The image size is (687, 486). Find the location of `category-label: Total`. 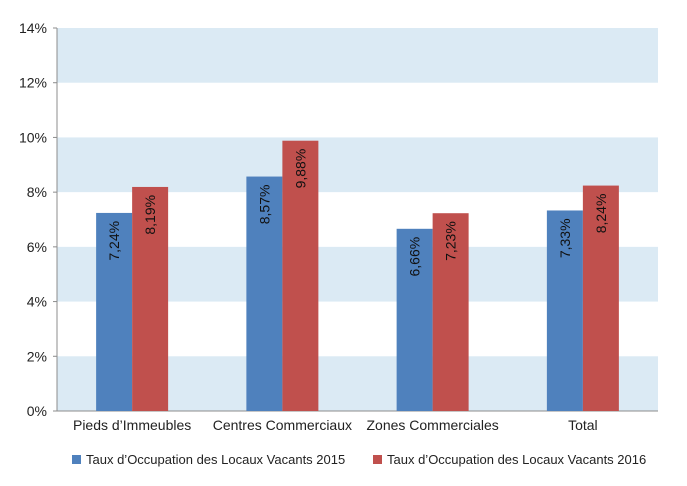

category-label: Total is located at coordinates (583, 425).